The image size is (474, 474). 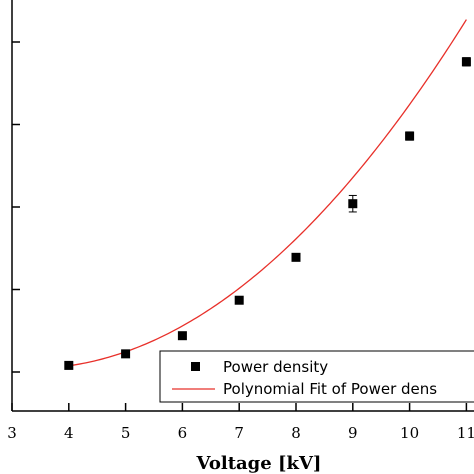 What do you see at coordinates (296, 433) in the screenshot?
I see `x-tick-label: 8` at bounding box center [296, 433].